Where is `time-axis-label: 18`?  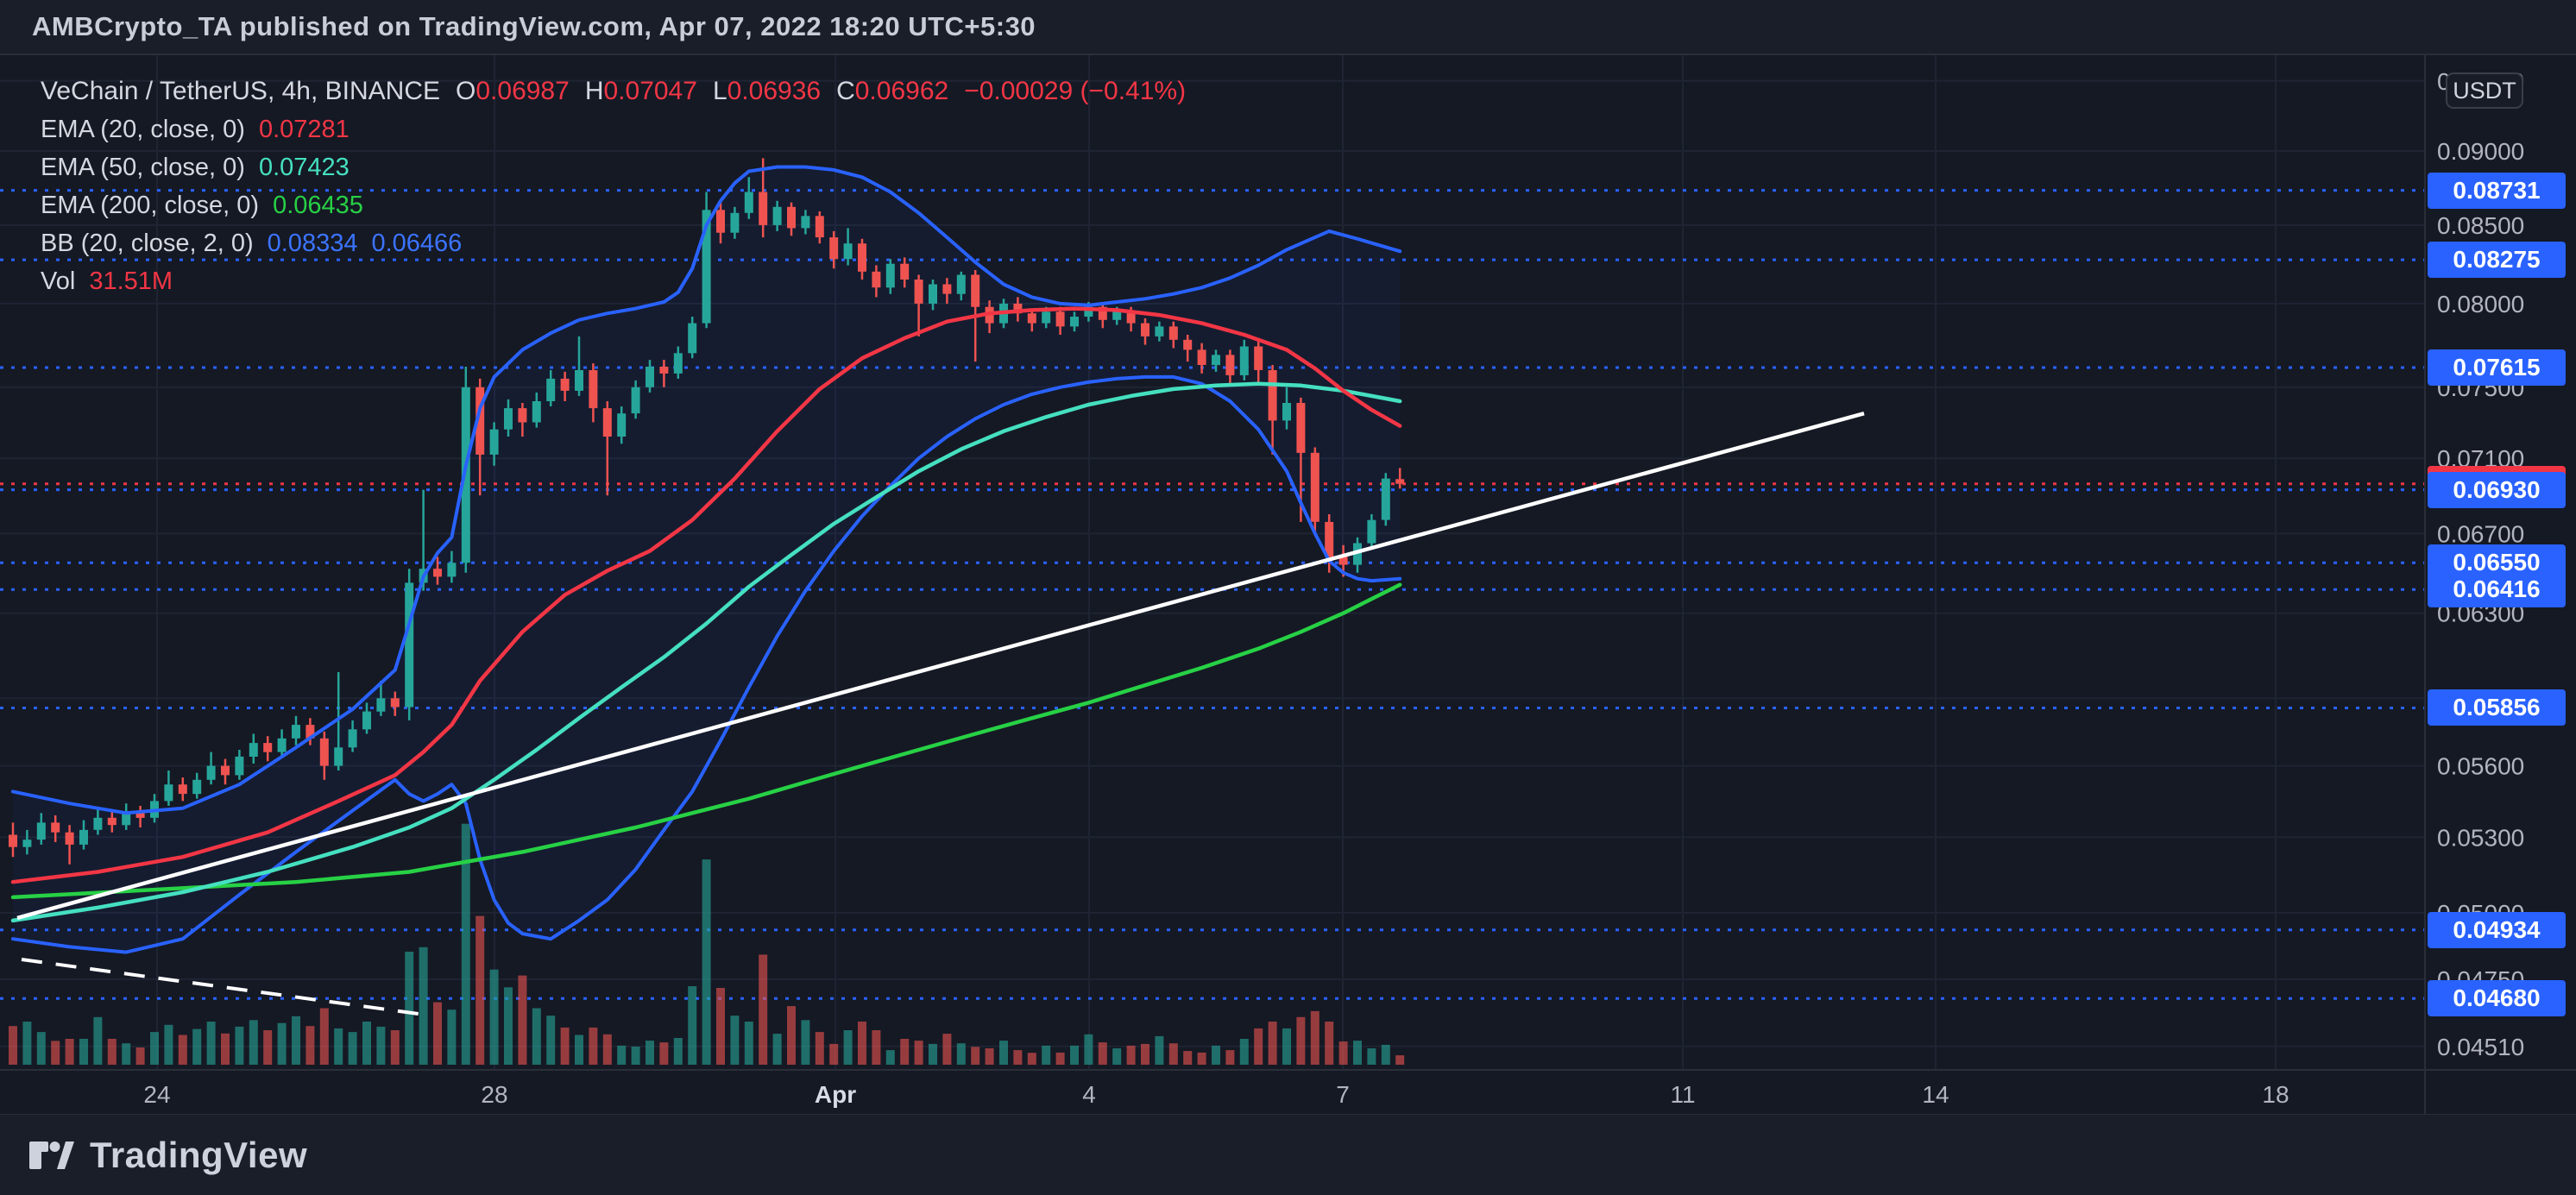
time-axis-label: 18 is located at coordinates (2275, 1095).